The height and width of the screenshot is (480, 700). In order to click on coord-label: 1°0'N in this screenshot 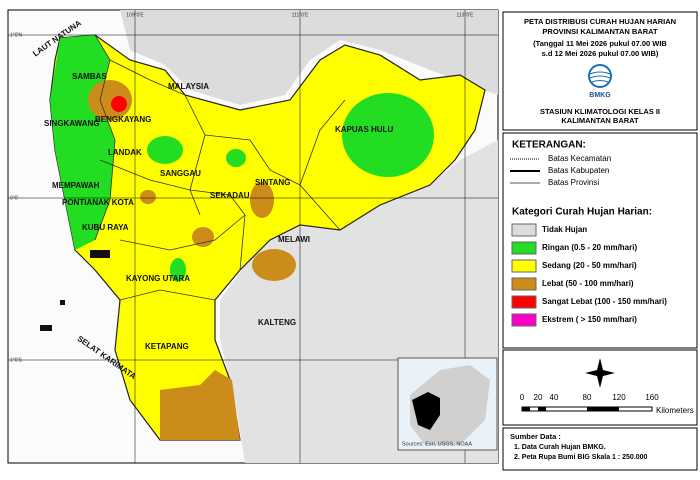, I will do `click(16, 35)`.